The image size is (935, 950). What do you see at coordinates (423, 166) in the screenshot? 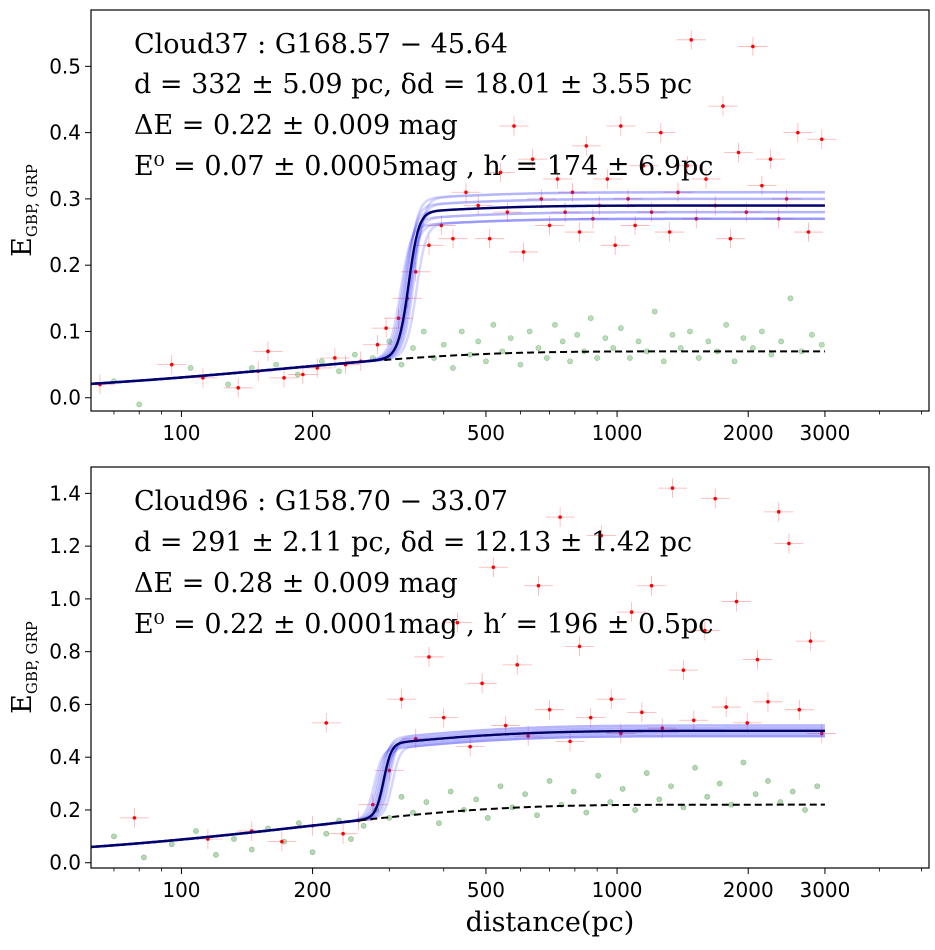
I see `fit-annotation-line: E⁰ = 0.07 ± 0.0005mag , h′ = 174 ± 6.9pc` at bounding box center [423, 166].